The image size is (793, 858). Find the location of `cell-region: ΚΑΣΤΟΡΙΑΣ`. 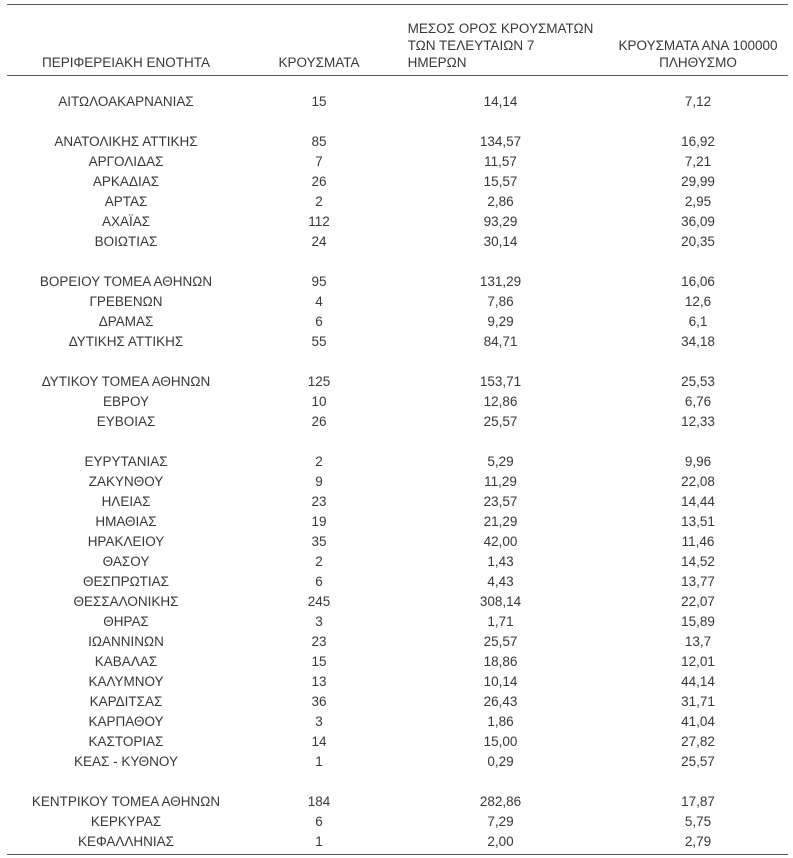

cell-region: ΚΑΣΤΟΡΙΑΣ is located at coordinates (126, 741).